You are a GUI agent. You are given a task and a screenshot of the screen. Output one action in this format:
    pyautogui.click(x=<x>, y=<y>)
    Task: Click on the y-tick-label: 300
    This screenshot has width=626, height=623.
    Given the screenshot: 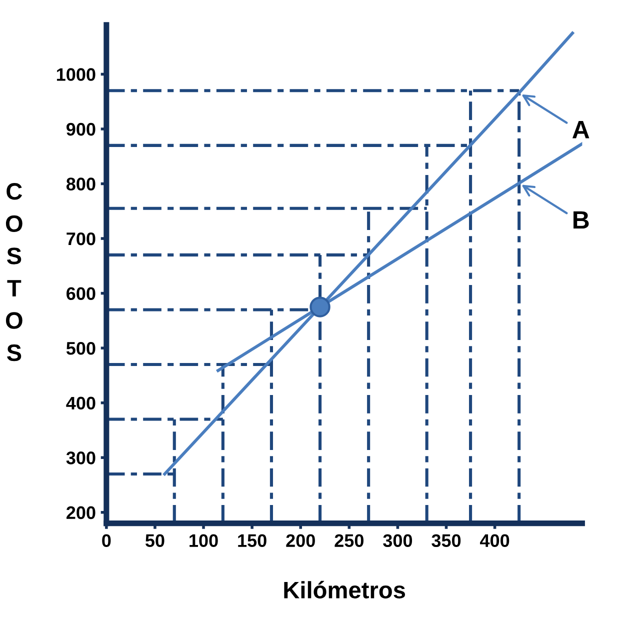 What is the action you would take?
    pyautogui.click(x=81, y=458)
    